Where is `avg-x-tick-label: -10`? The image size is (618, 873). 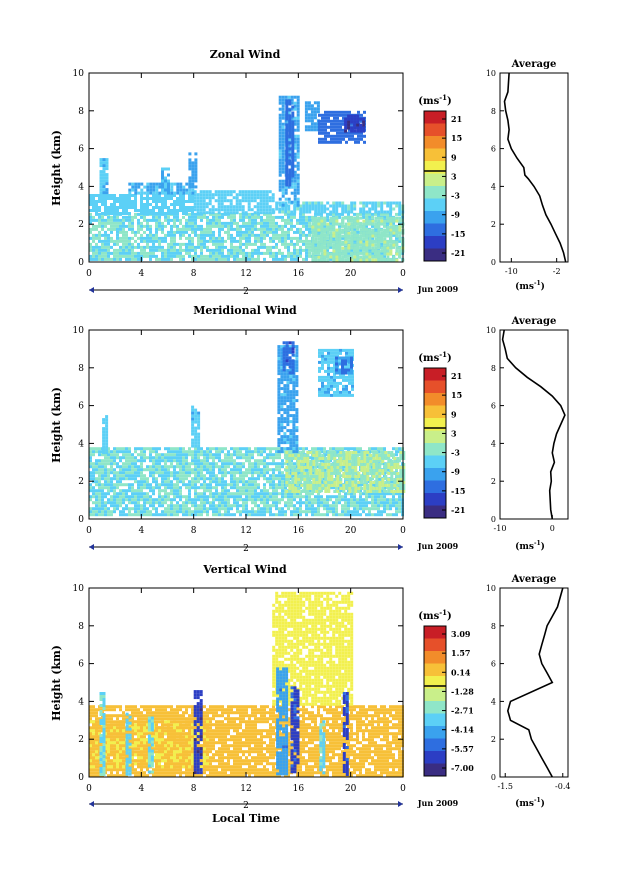
avg-x-tick-label: -10 is located at coordinates (511, 271).